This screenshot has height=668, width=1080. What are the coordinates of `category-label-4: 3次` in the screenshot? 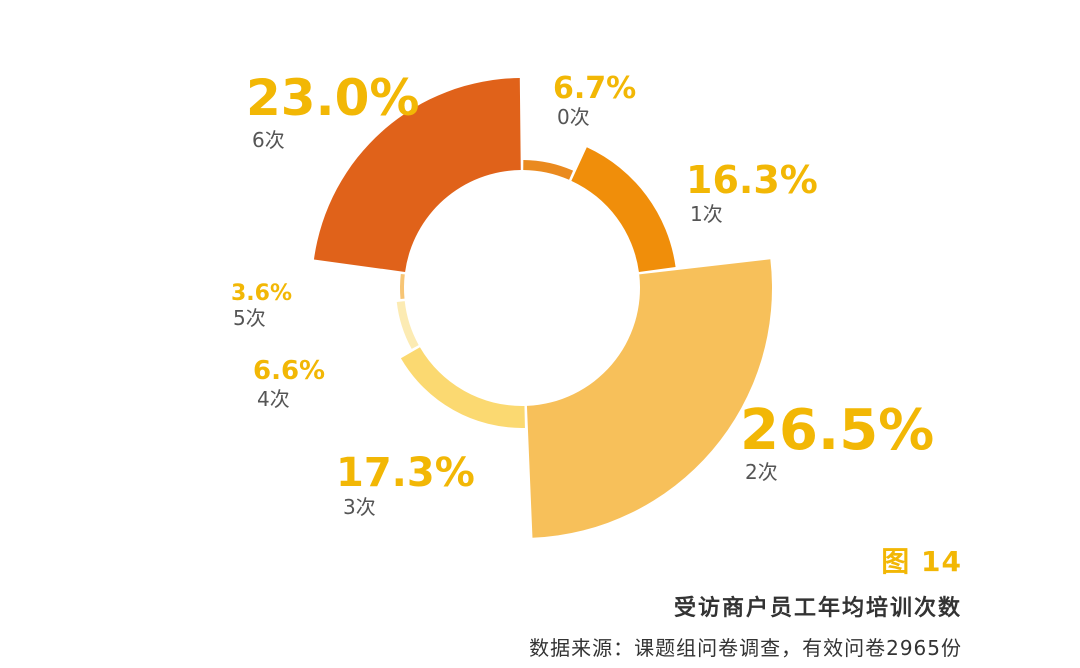 It's located at (359, 507).